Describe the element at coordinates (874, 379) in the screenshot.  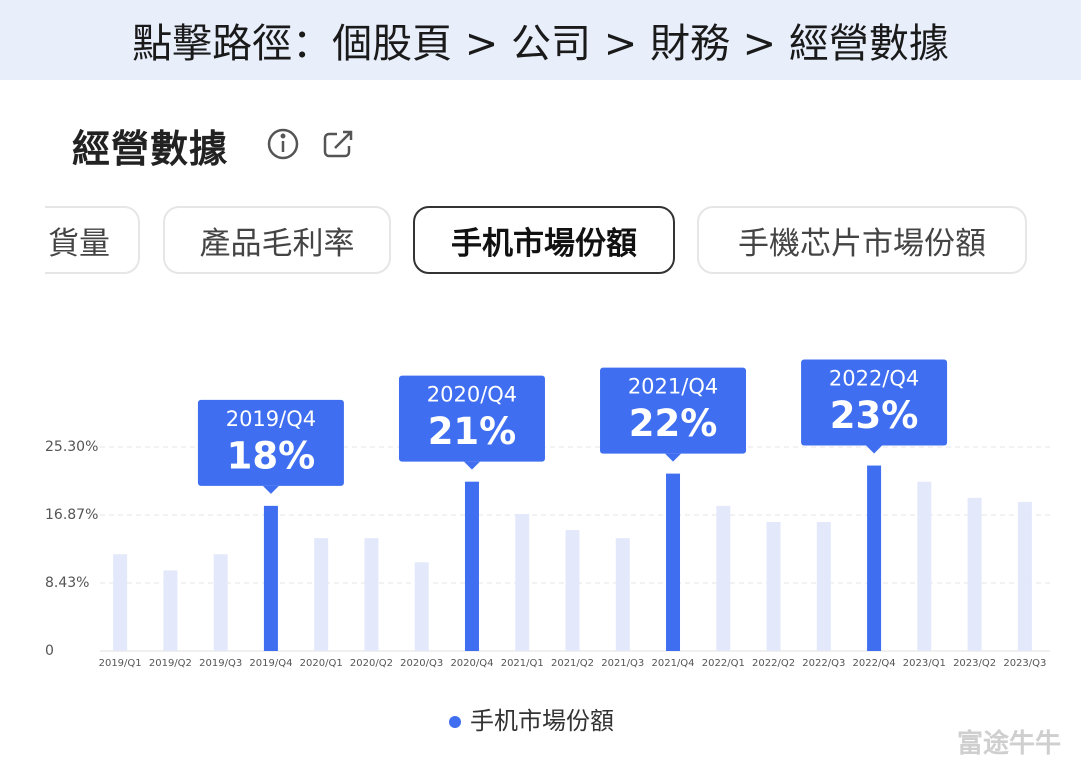
I see `callout-category: 2022/Q4` at that location.